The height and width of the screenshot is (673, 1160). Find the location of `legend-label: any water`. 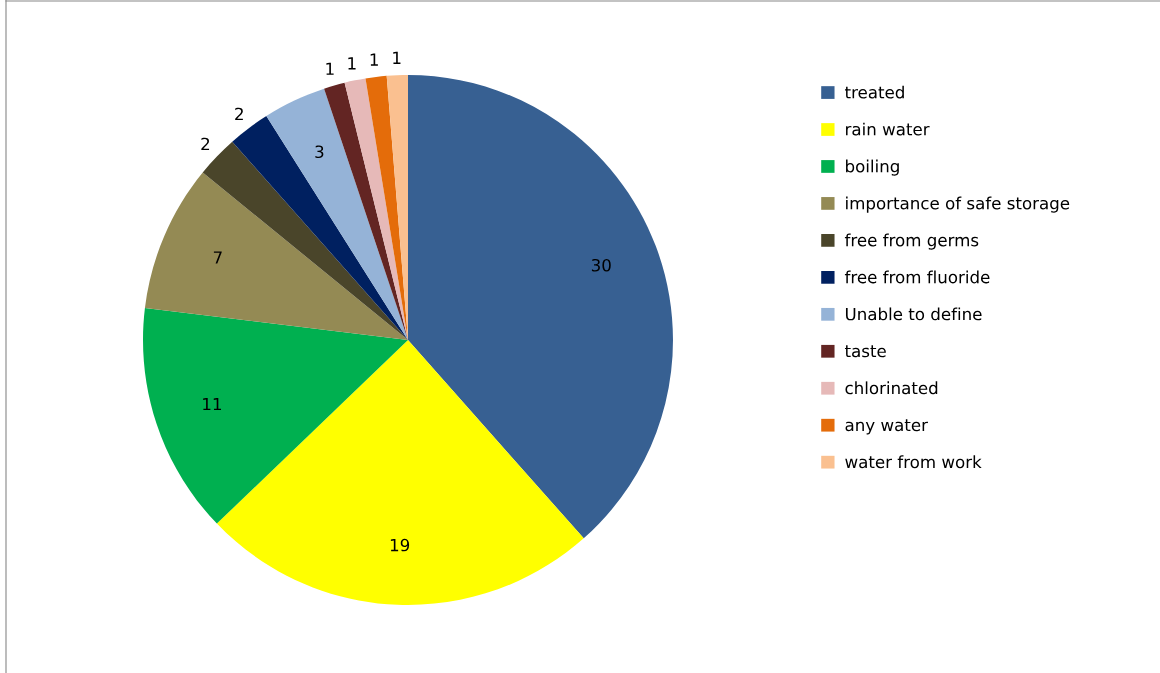

legend-label: any water is located at coordinates (886, 427).